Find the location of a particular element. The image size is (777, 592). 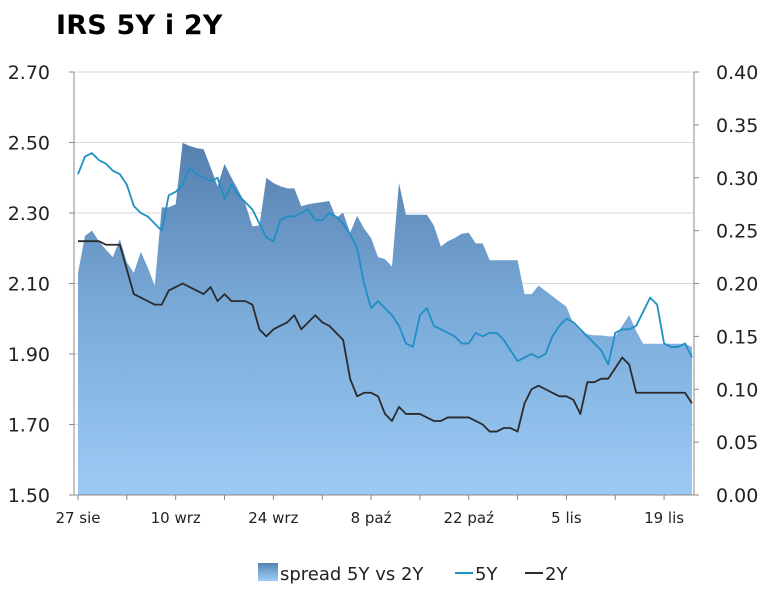

chart-title: IRS 5Y i 2Y is located at coordinates (139, 25).